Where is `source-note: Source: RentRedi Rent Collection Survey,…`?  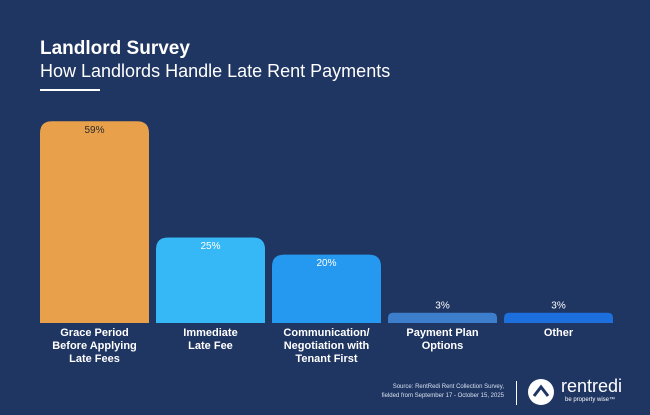
source-note: Source: RentRedi Rent Collection Survey,… is located at coordinates (442, 391).